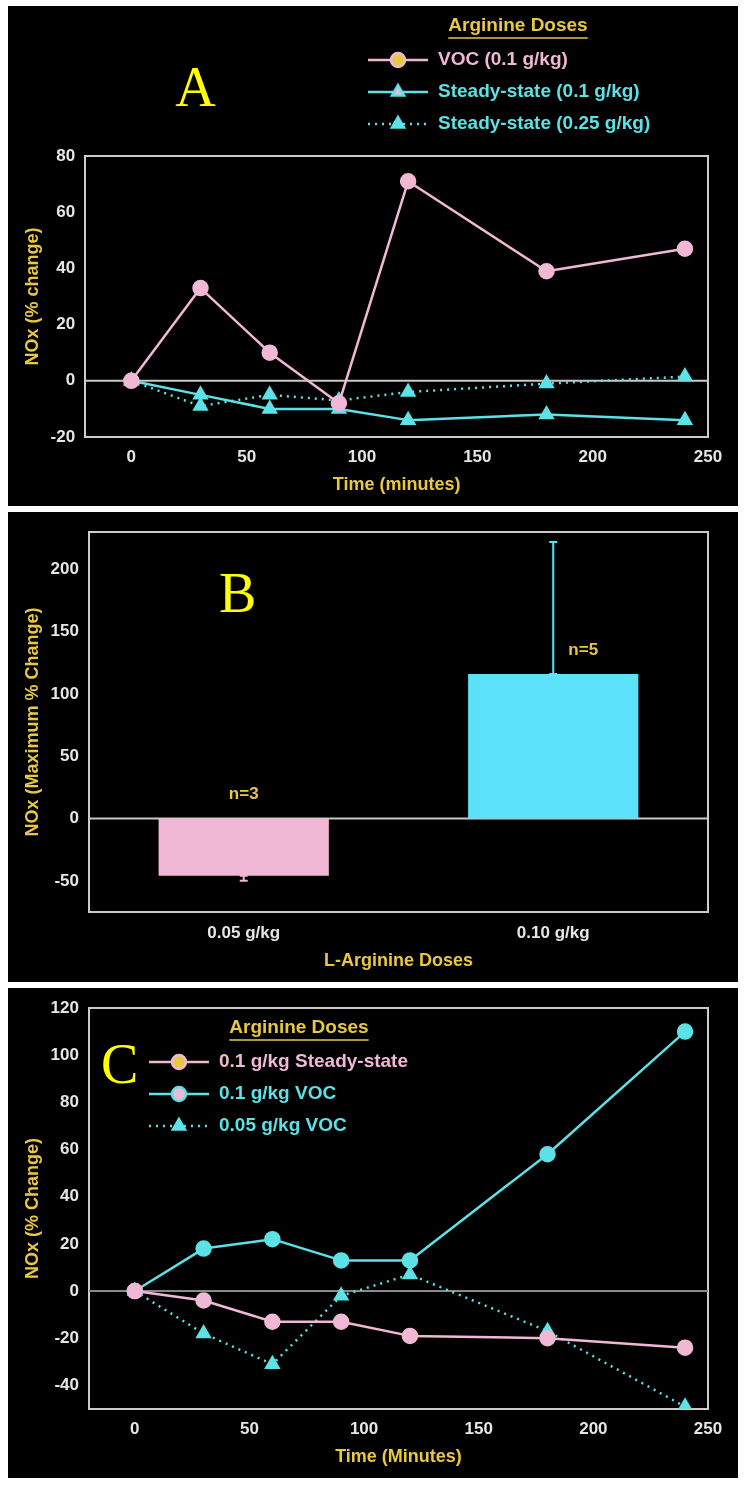 Image resolution: width=746 pixels, height=1498 pixels. What do you see at coordinates (398, 960) in the screenshot?
I see `x-axis-title: L-Arginine Doses` at bounding box center [398, 960].